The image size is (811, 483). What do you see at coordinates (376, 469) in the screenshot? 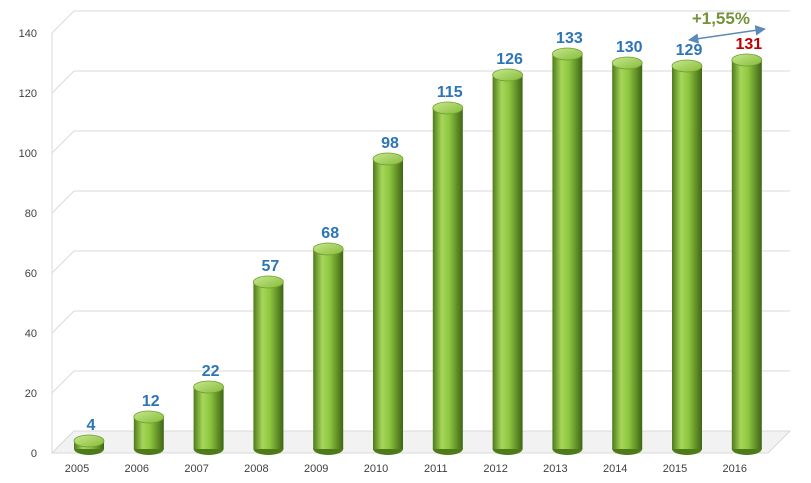
I see `x-tick-label: 2010` at bounding box center [376, 469].